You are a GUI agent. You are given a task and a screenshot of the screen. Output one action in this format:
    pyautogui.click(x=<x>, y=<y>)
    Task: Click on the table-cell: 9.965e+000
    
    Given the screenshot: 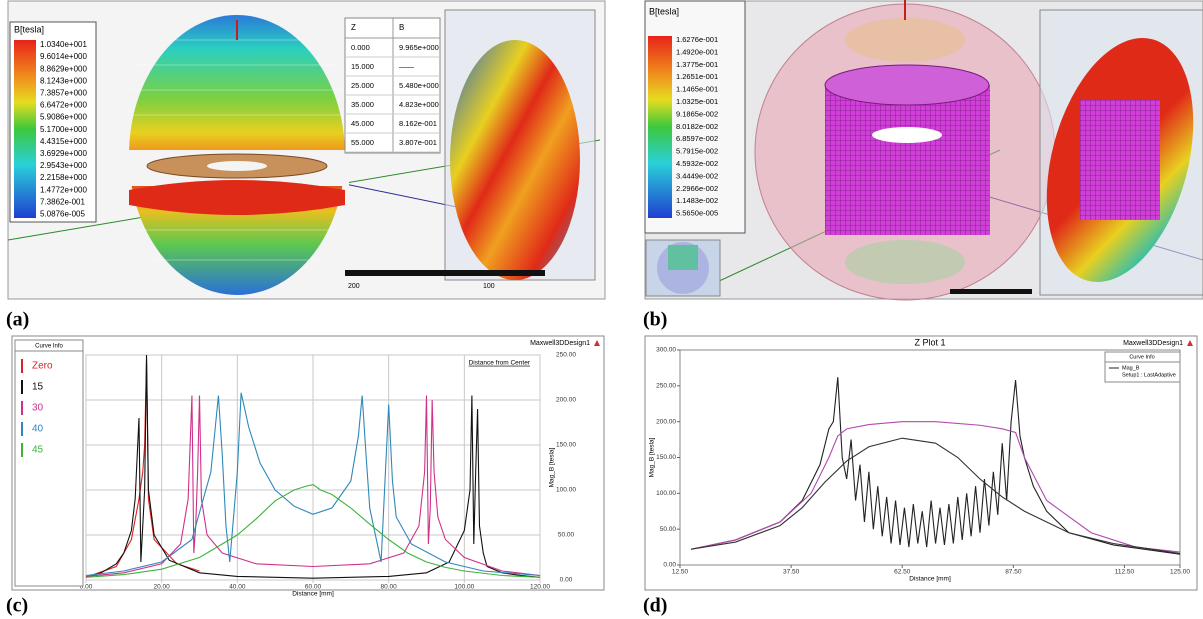 What is the action you would take?
    pyautogui.click(x=419, y=47)
    